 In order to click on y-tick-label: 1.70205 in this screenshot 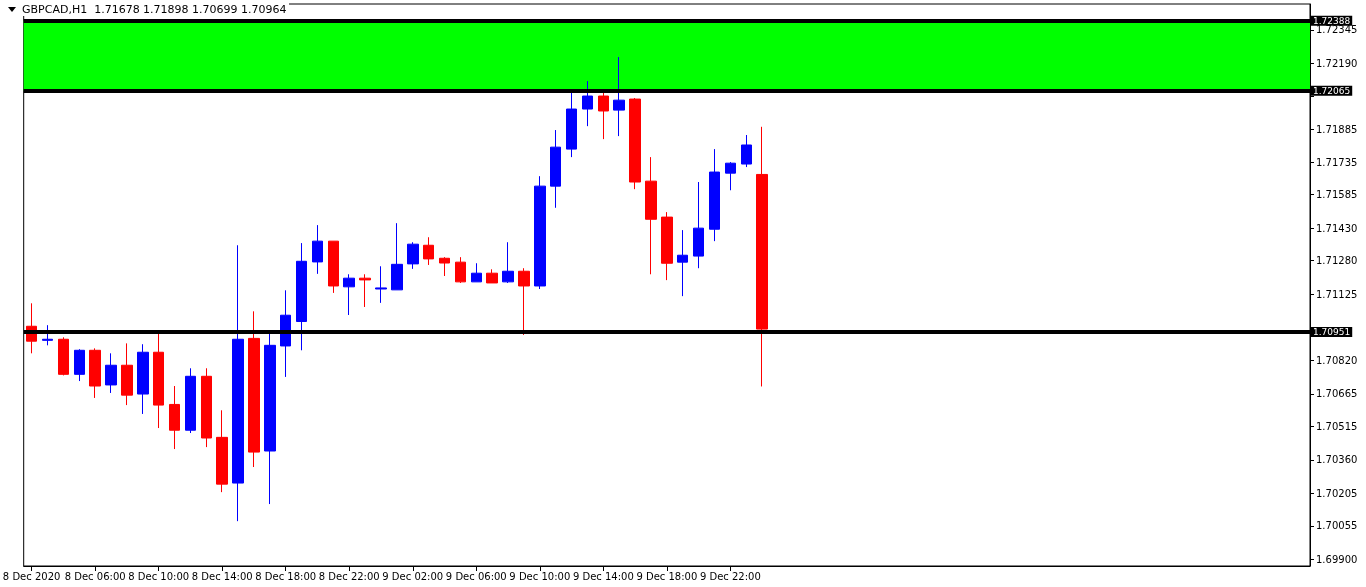, I will do `click(1337, 493)`.